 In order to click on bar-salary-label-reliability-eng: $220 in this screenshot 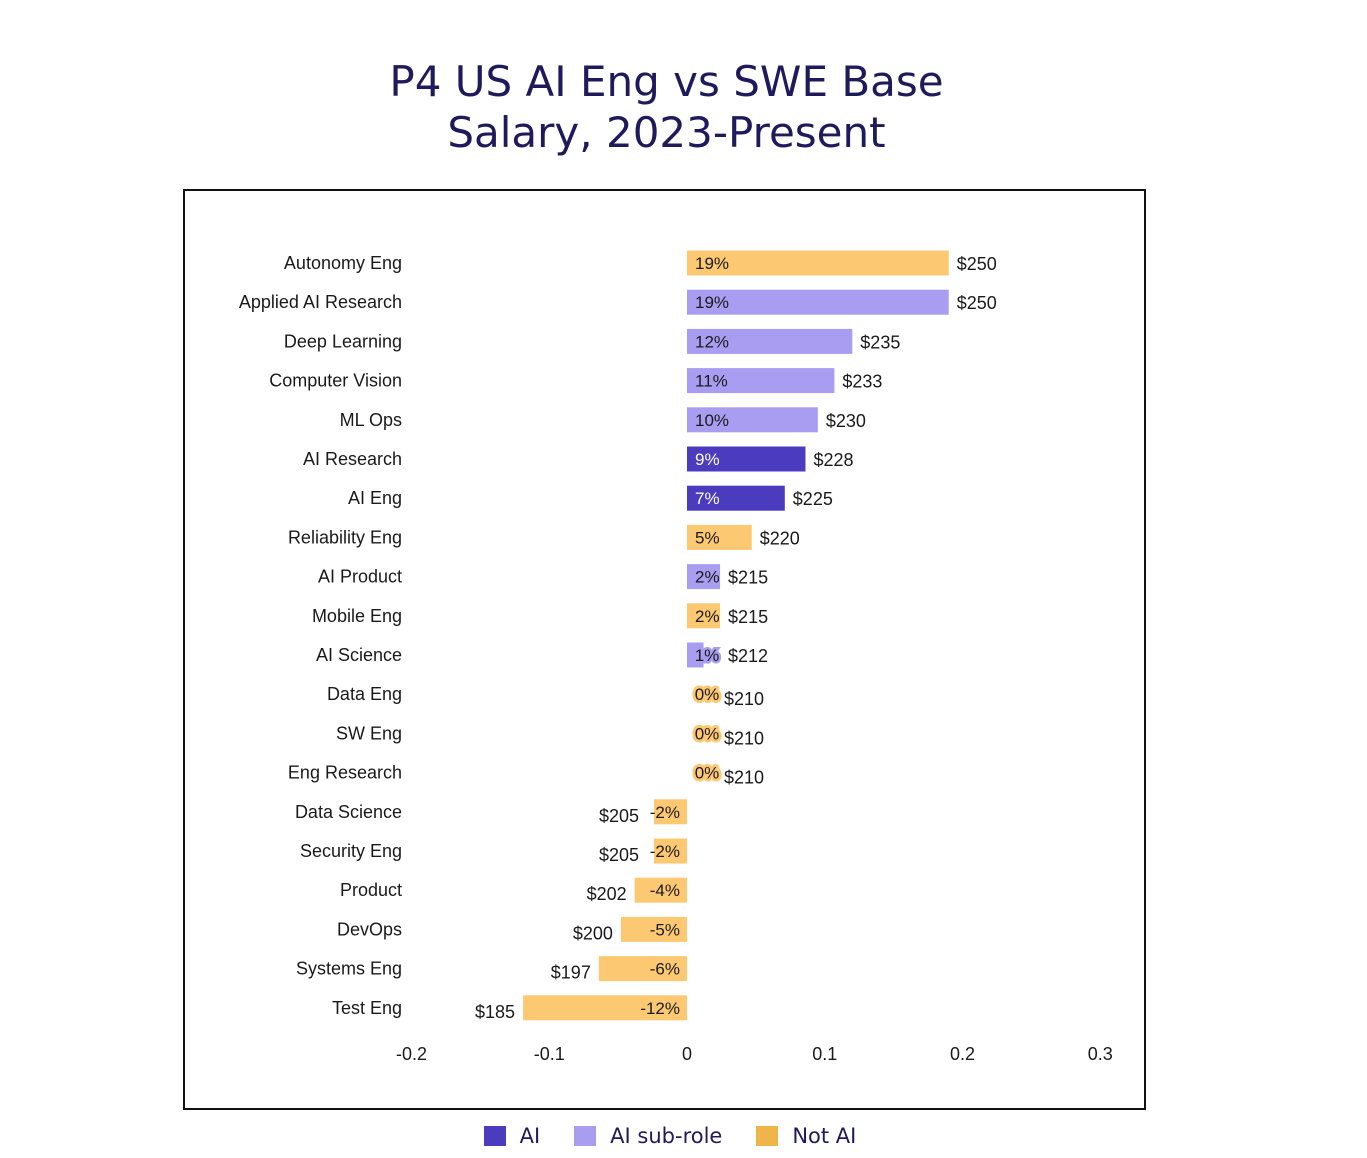, I will do `click(780, 538)`.